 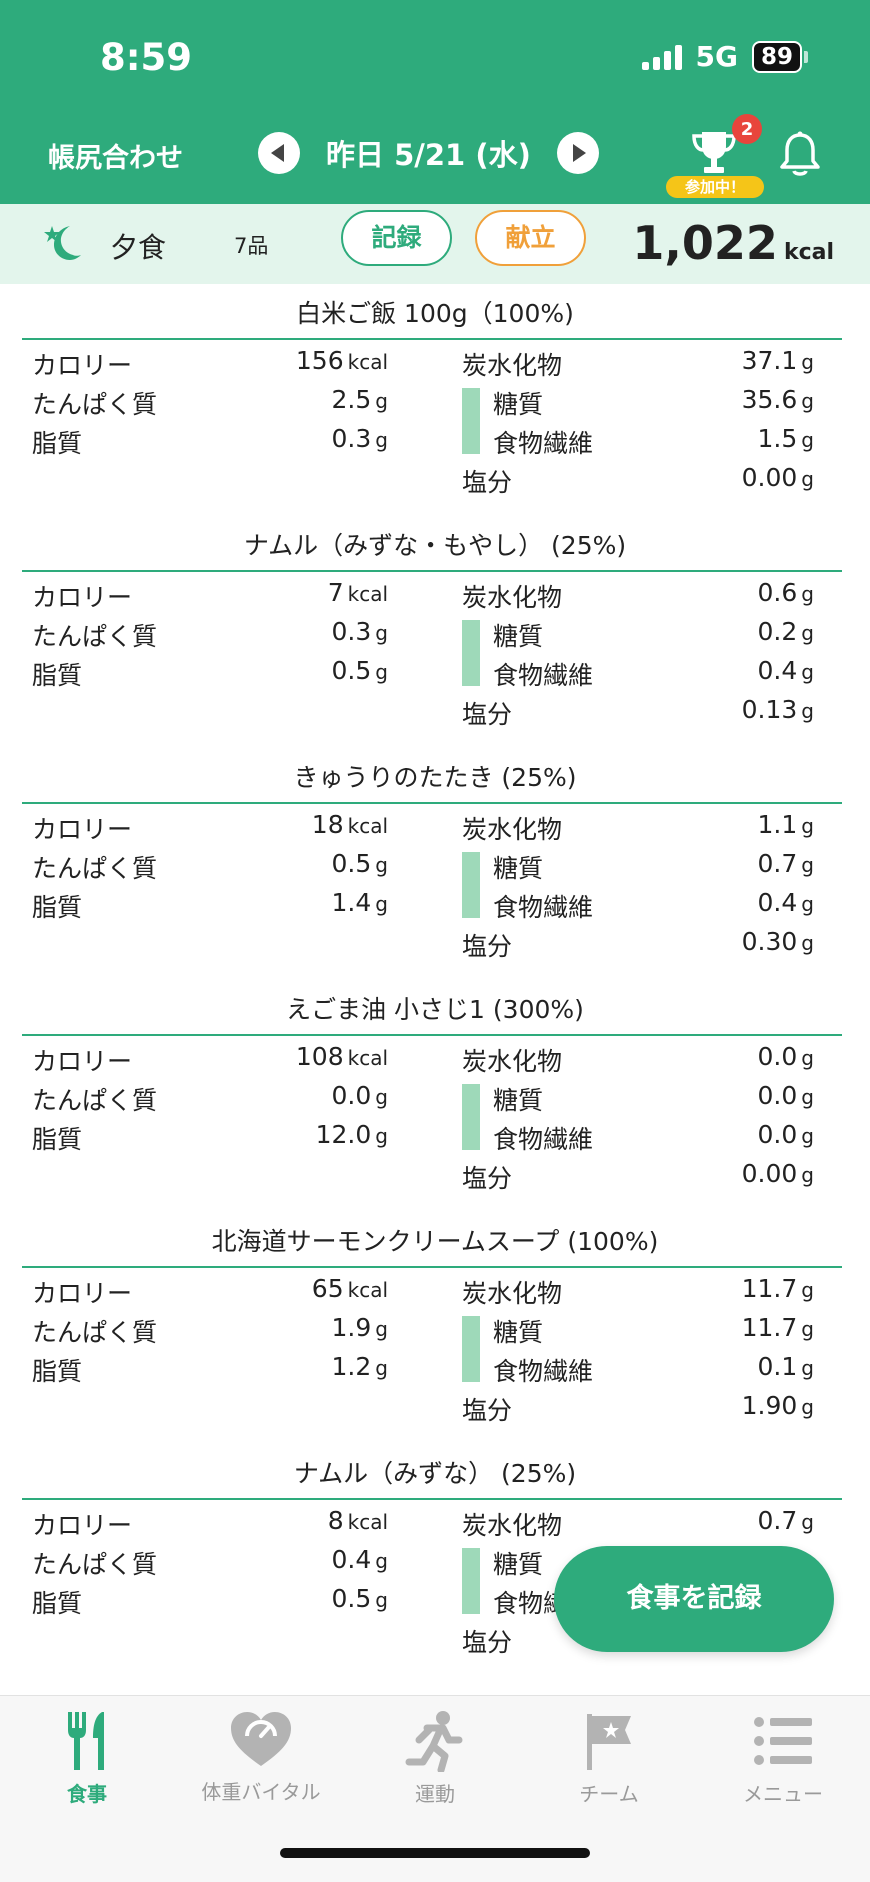 I want to click on tab-menu: メニュー, so click(x=783, y=1758).